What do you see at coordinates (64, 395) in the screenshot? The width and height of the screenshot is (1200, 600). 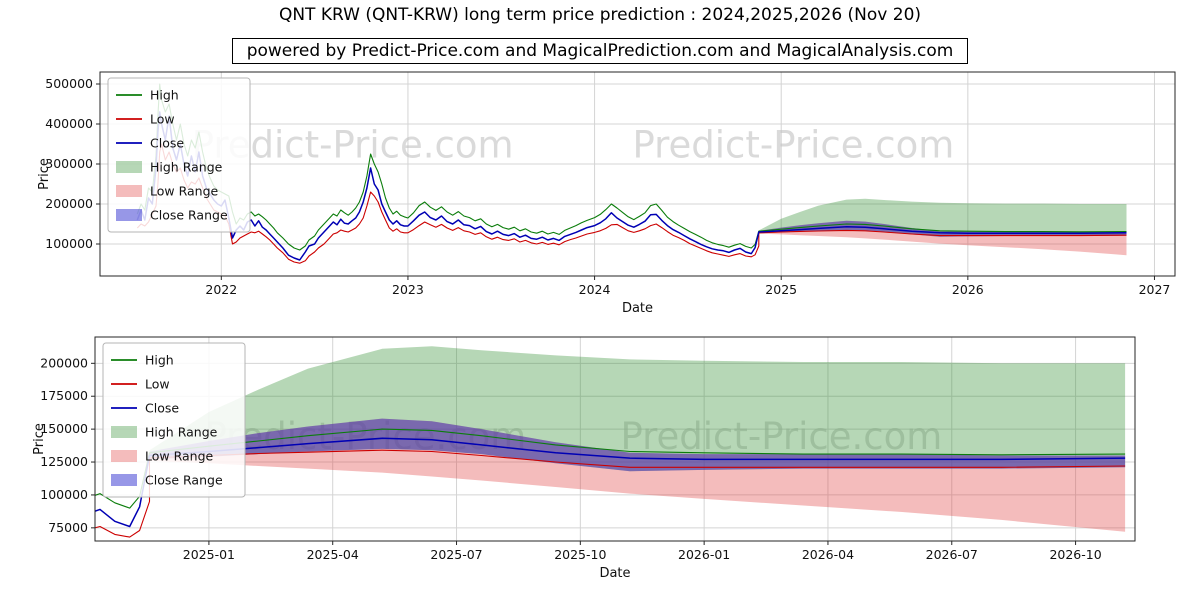 I see `y-tick-label: 175000` at bounding box center [64, 395].